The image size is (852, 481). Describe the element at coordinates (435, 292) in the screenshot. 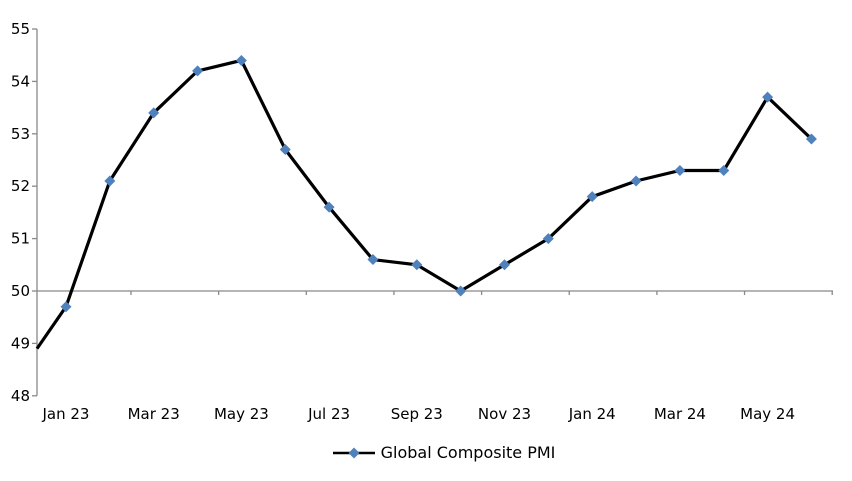

I see `x-axis` at that location.